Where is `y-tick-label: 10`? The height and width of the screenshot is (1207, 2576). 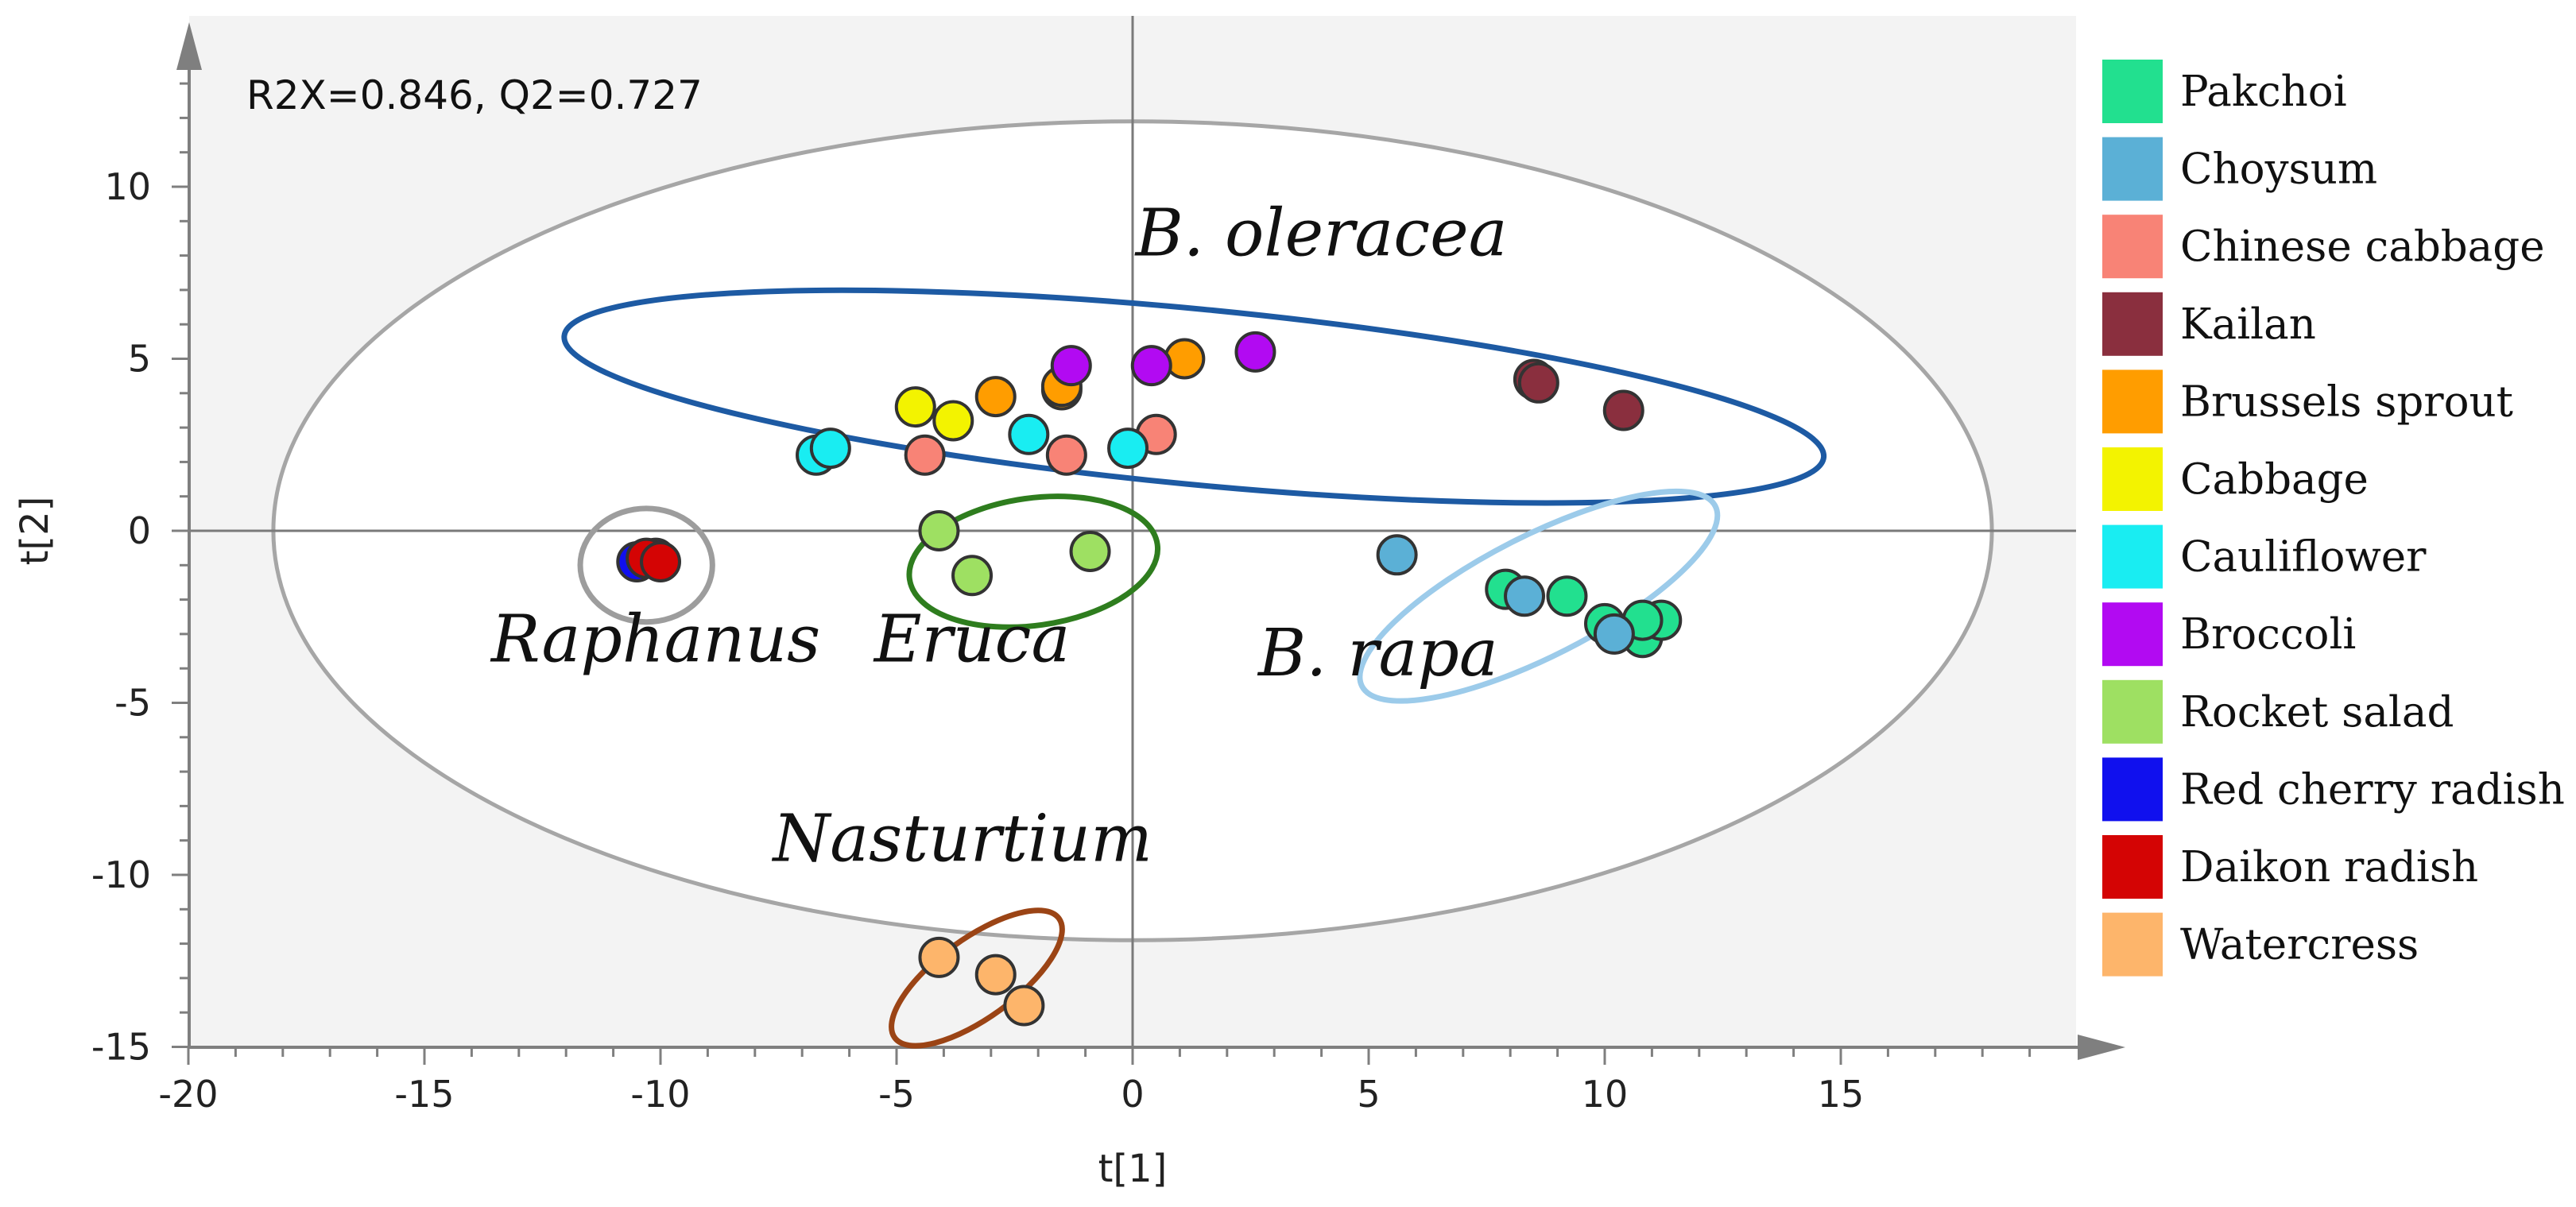 y-tick-label: 10 is located at coordinates (127, 187).